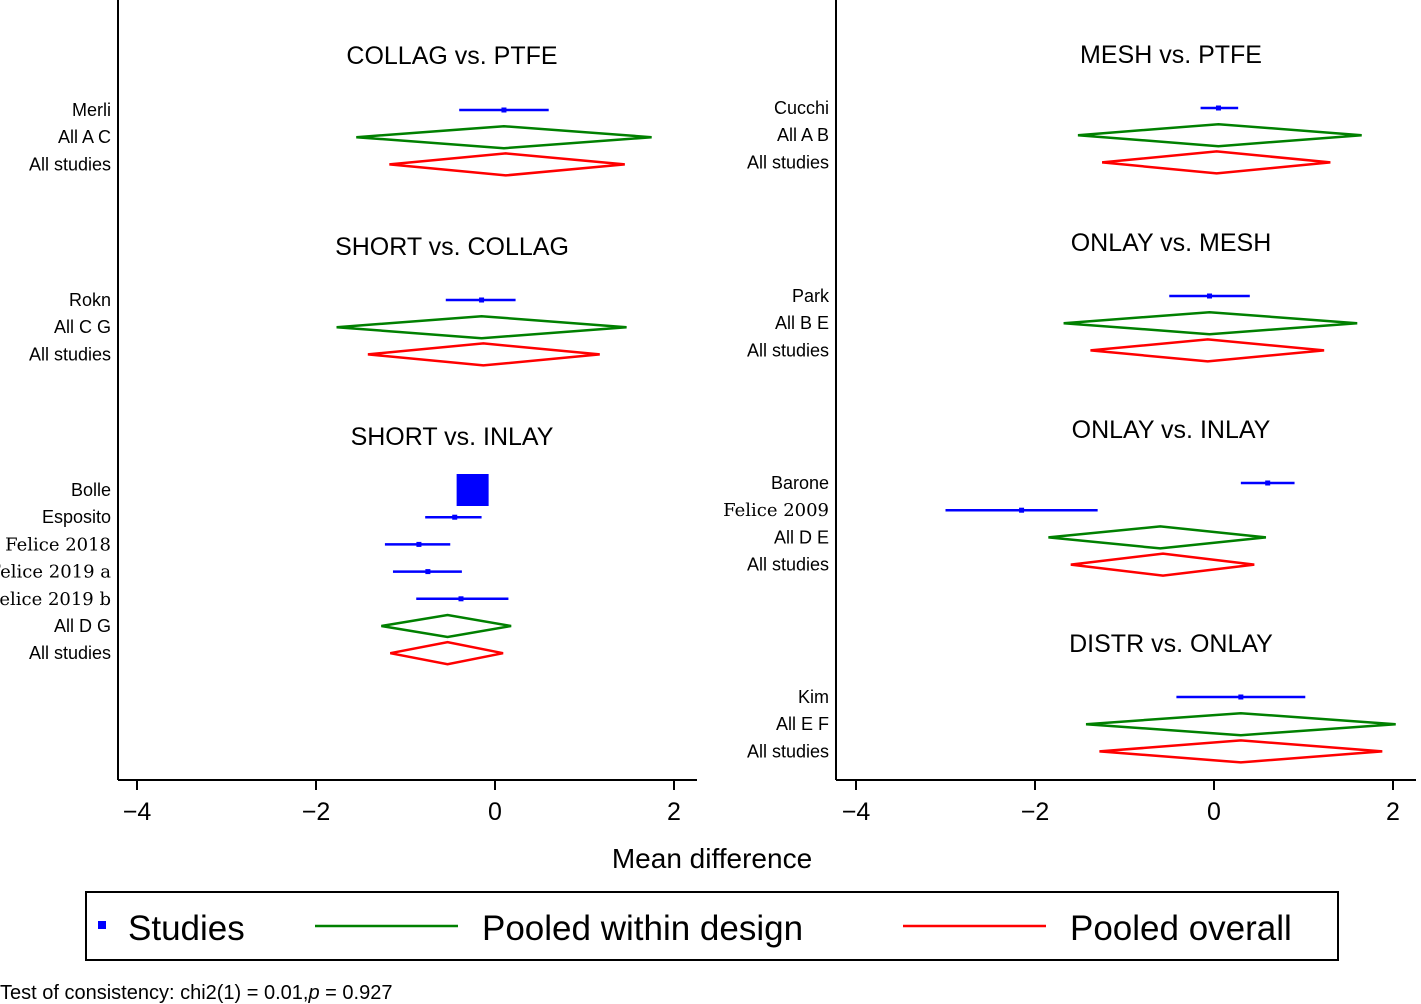 This screenshot has height=1004, width=1421. What do you see at coordinates (1181, 928) in the screenshot?
I see `legend-overall-label: Pooled overall` at bounding box center [1181, 928].